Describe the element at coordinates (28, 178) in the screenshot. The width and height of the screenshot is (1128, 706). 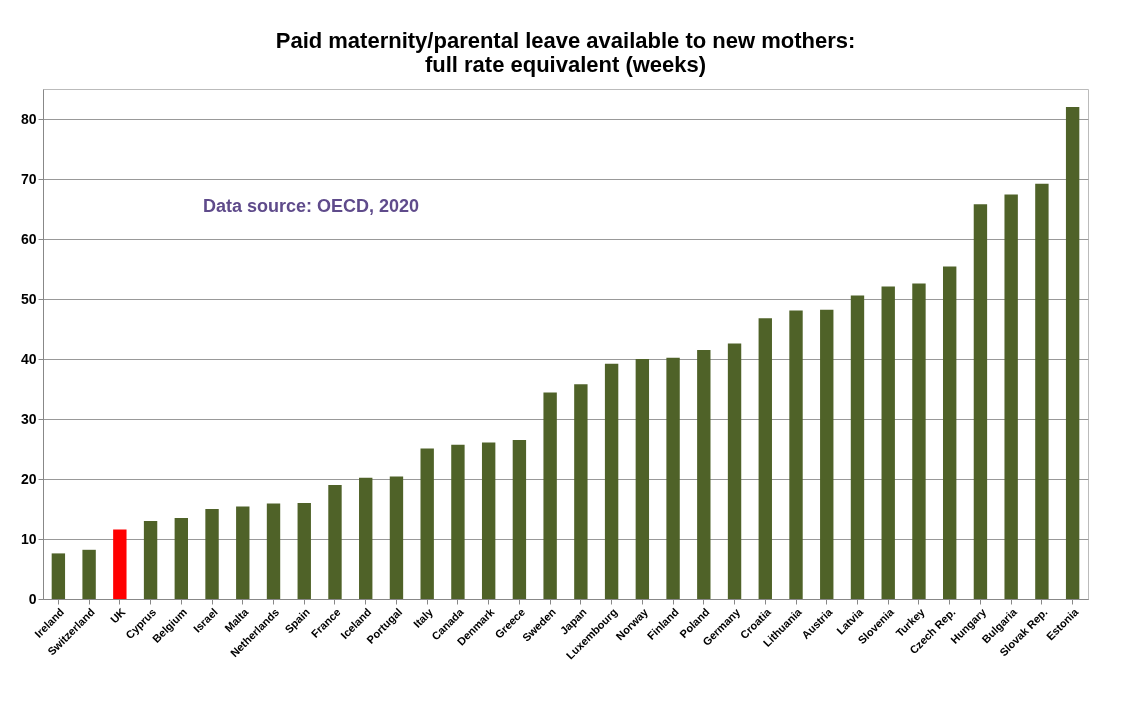
I see `y-tick-label: 70` at that location.